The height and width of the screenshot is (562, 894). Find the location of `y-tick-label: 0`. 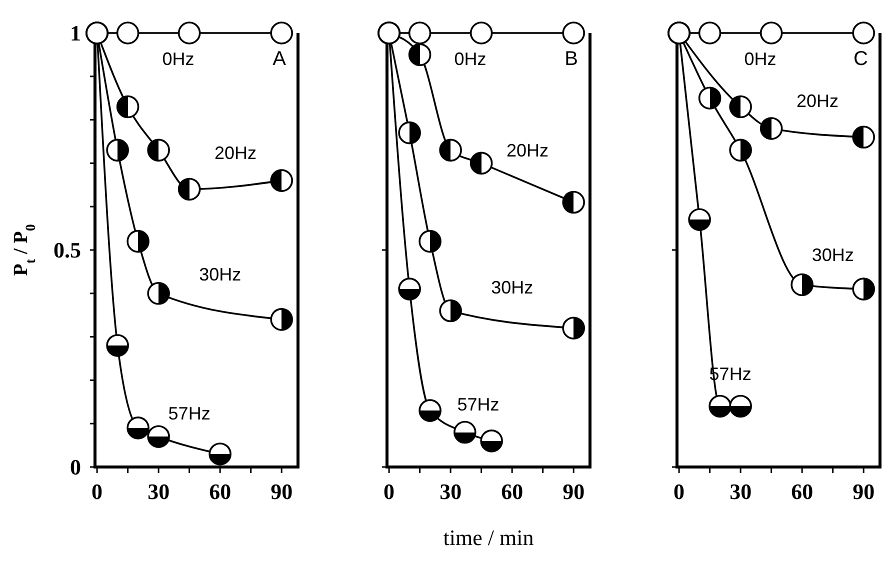

y-tick-label: 0 is located at coordinates (75, 467).